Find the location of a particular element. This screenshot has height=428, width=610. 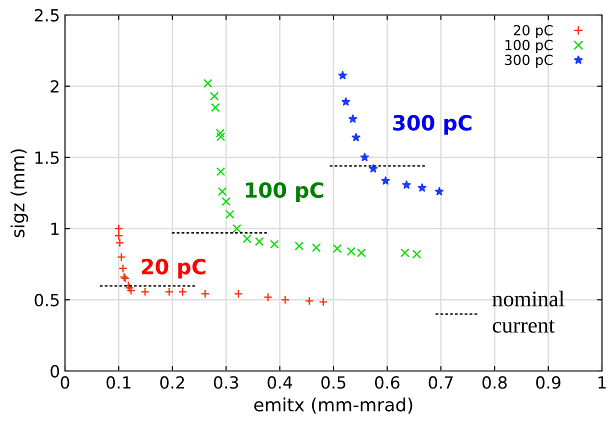

legend-label: 20 pC is located at coordinates (533, 31).